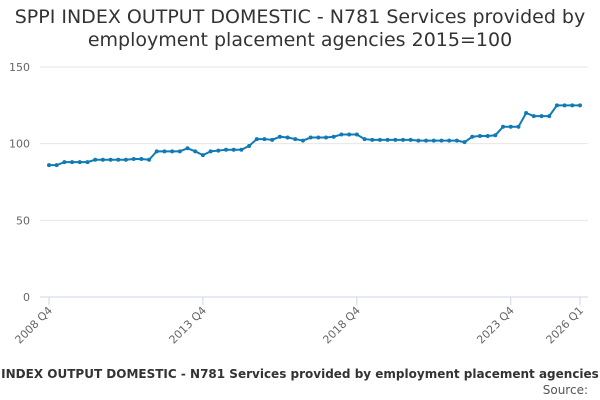 The width and height of the screenshot is (600, 400). What do you see at coordinates (565, 325) in the screenshot?
I see `x-tick-label: 2026 Q1` at bounding box center [565, 325].